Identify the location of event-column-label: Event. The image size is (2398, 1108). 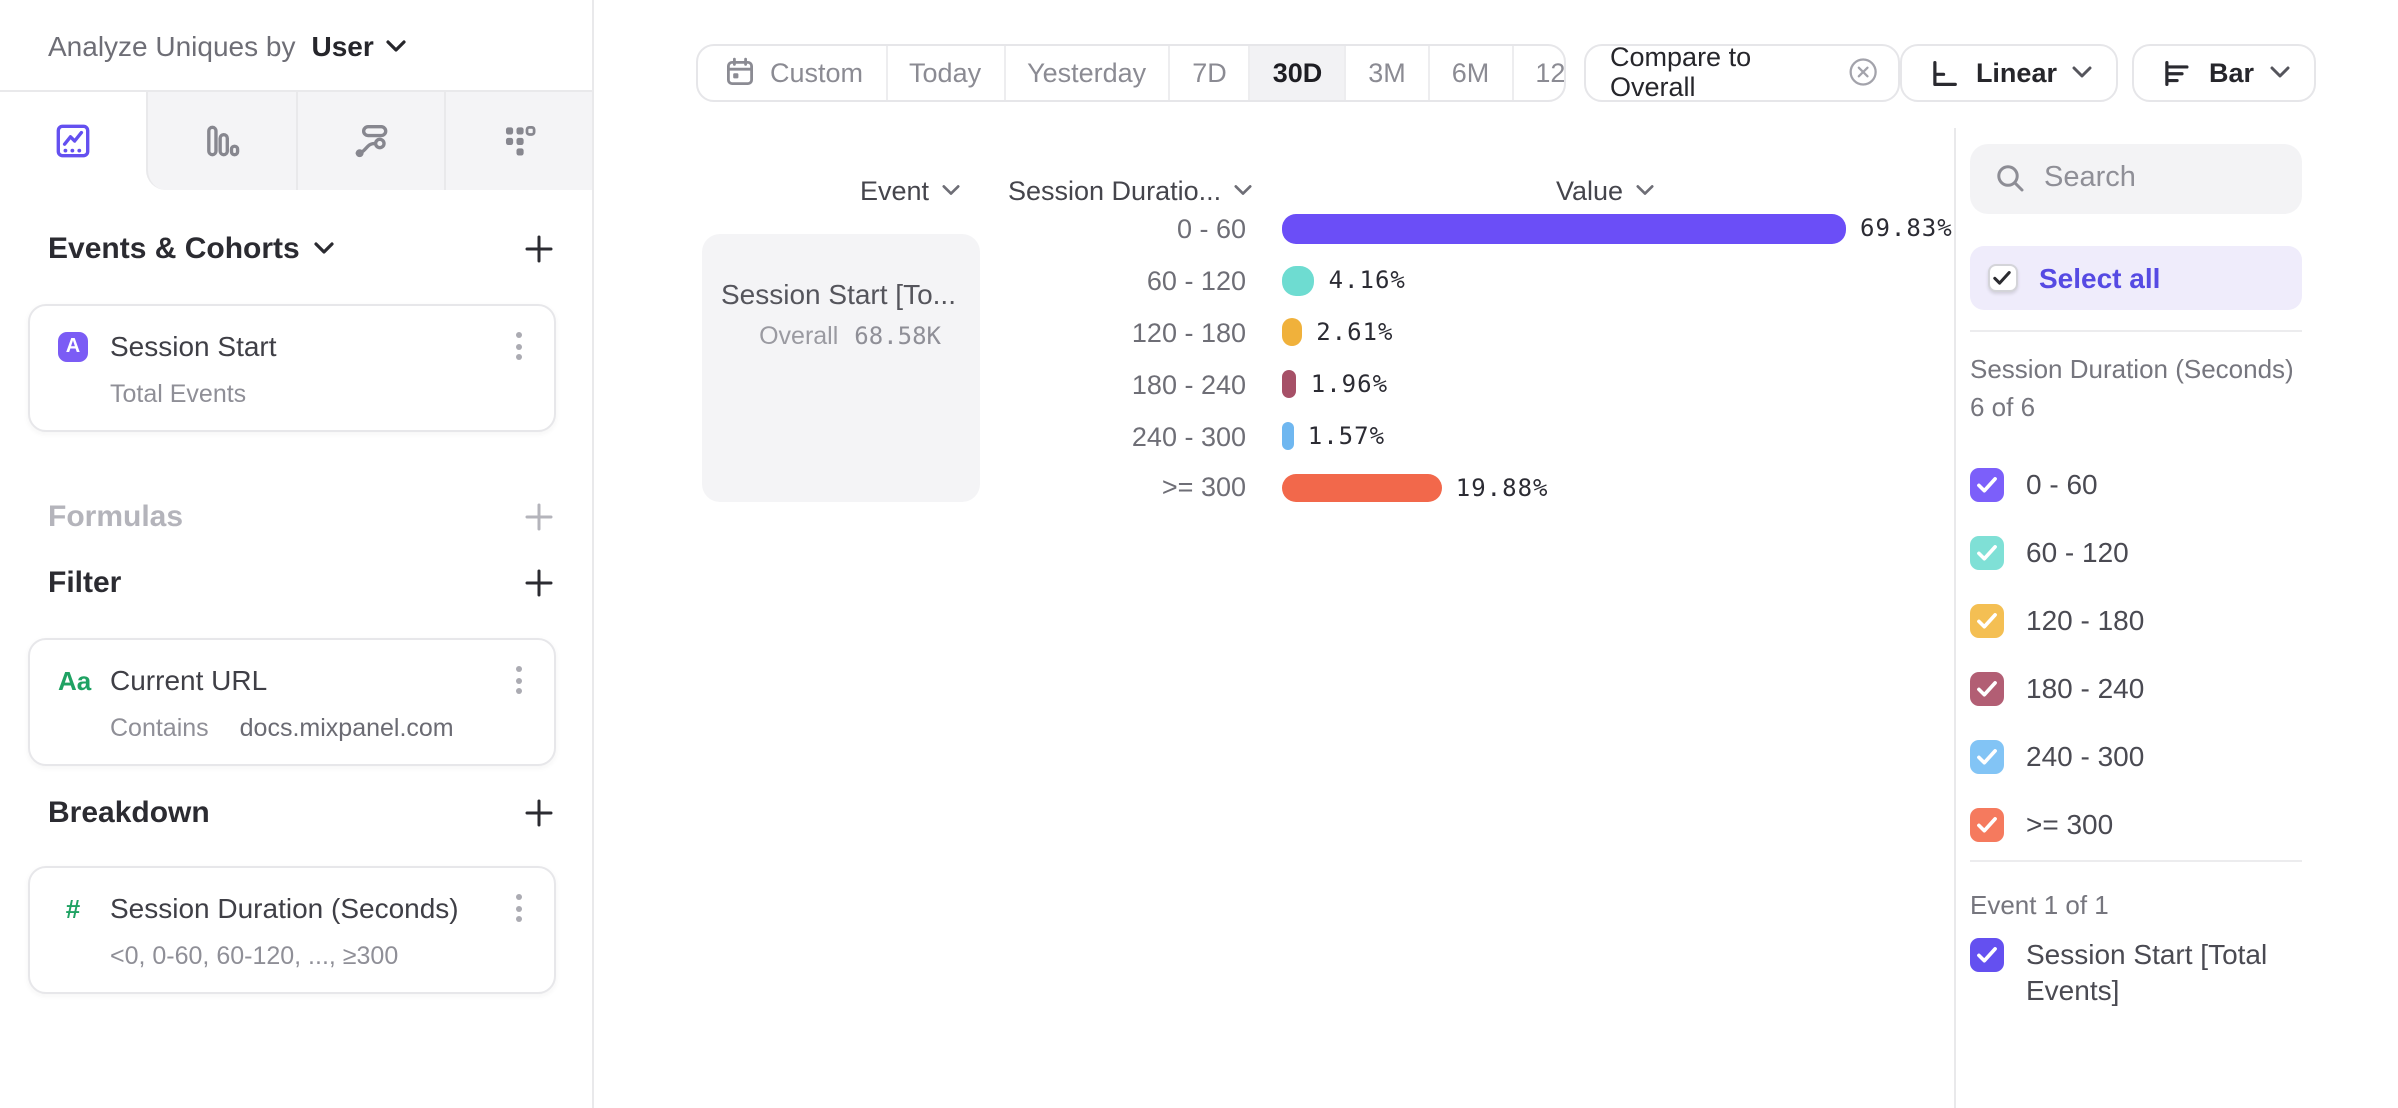
(895, 190).